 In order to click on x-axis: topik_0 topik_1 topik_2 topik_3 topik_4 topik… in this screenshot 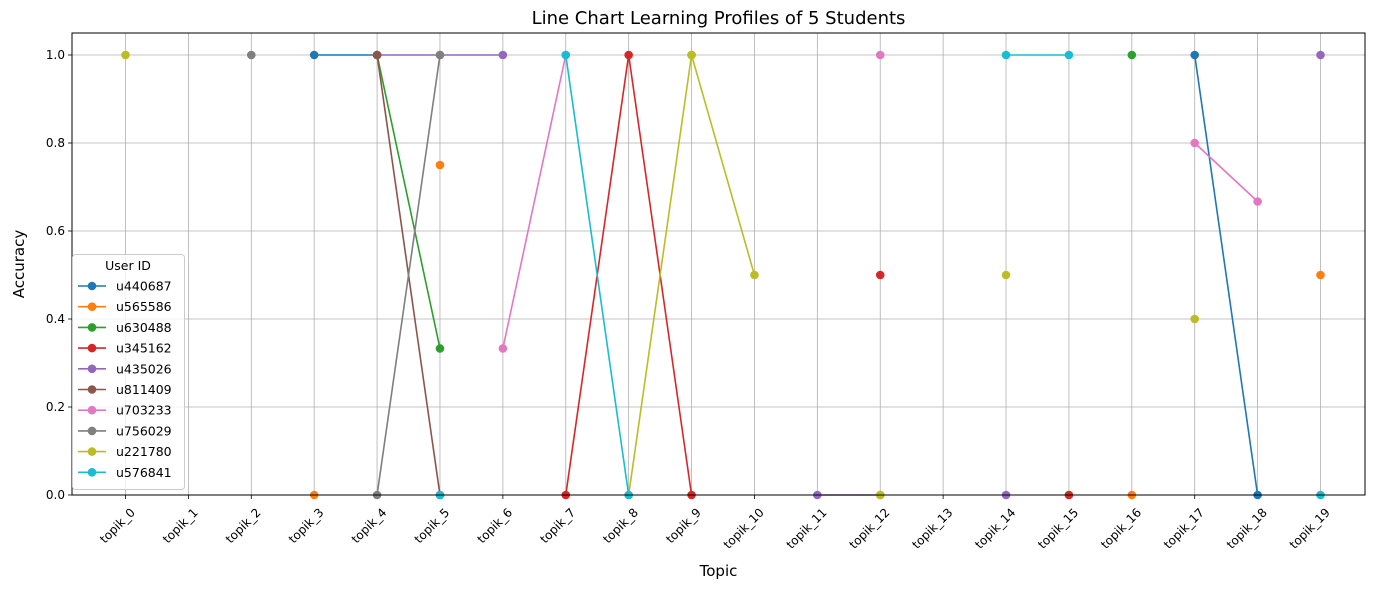, I will do `click(715, 523)`.